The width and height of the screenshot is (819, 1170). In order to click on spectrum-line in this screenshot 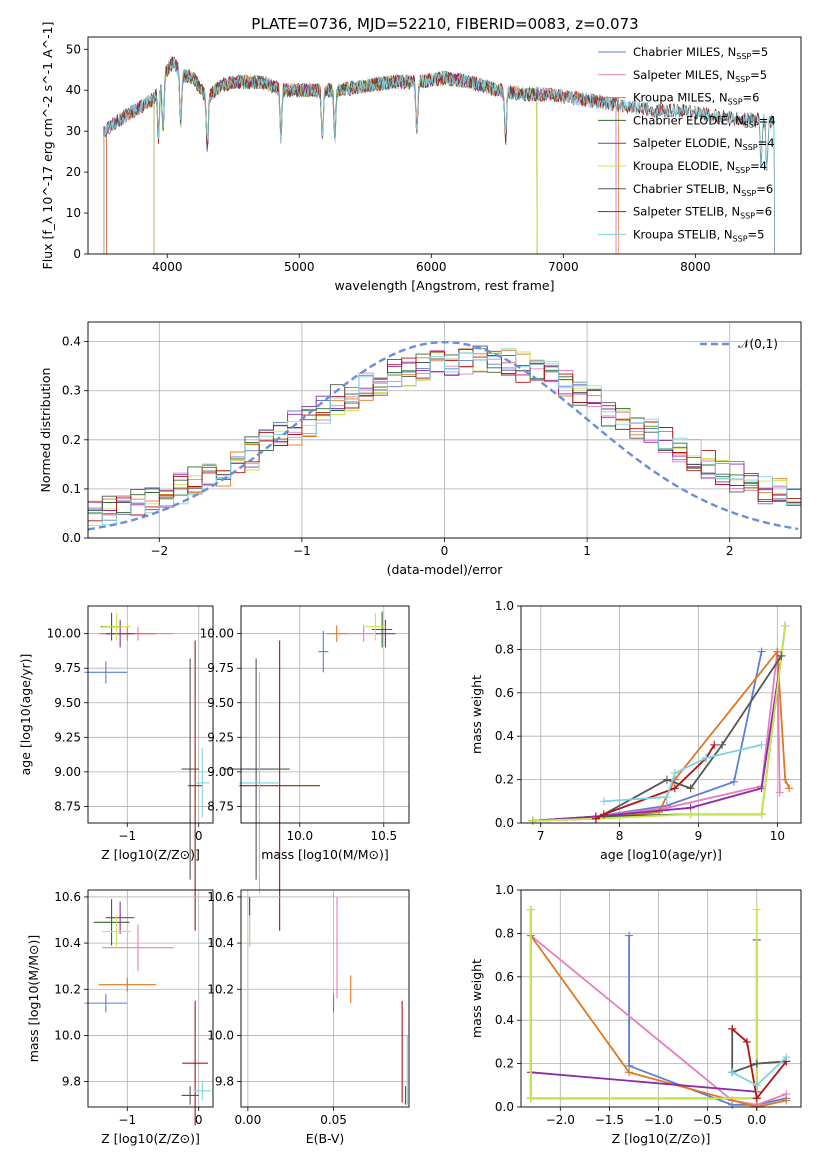, I will do `click(345, 156)`.